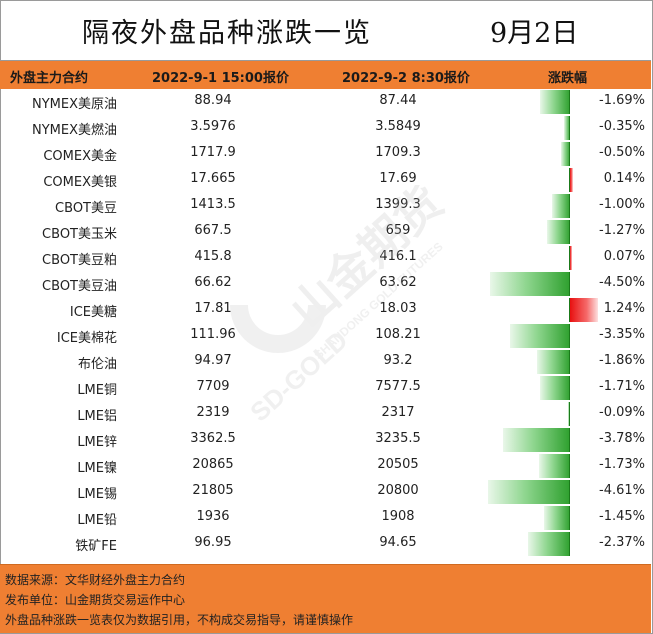  What do you see at coordinates (398, 360) in the screenshot?
I see `price-current: 93.2` at bounding box center [398, 360].